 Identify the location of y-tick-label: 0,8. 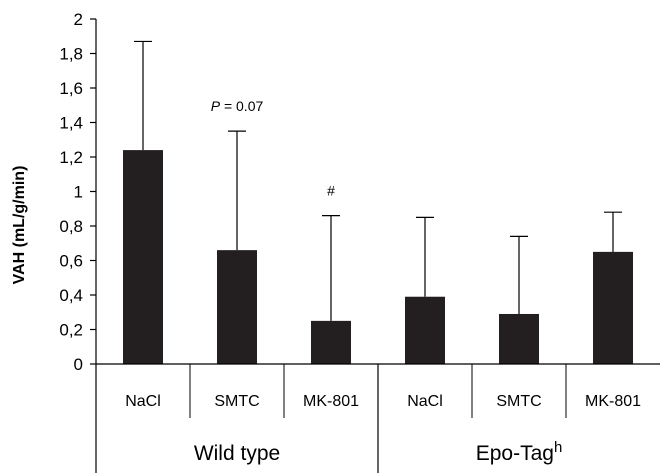
(71, 226).